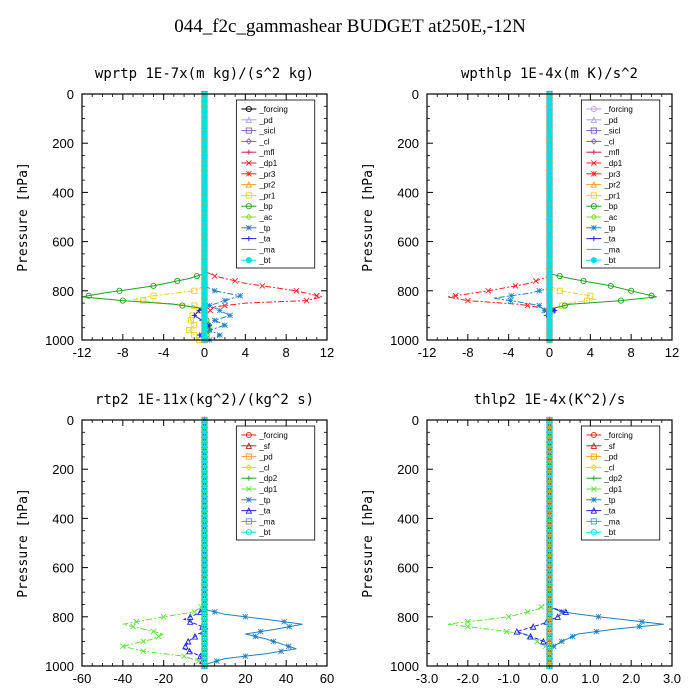  What do you see at coordinates (258, 174) in the screenshot?
I see `legend-entry: _pr3` at bounding box center [258, 174].